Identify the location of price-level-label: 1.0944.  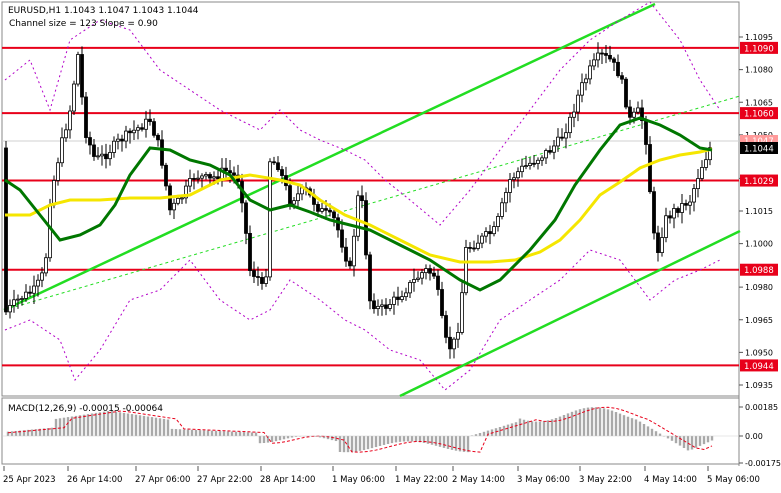
(759, 367).